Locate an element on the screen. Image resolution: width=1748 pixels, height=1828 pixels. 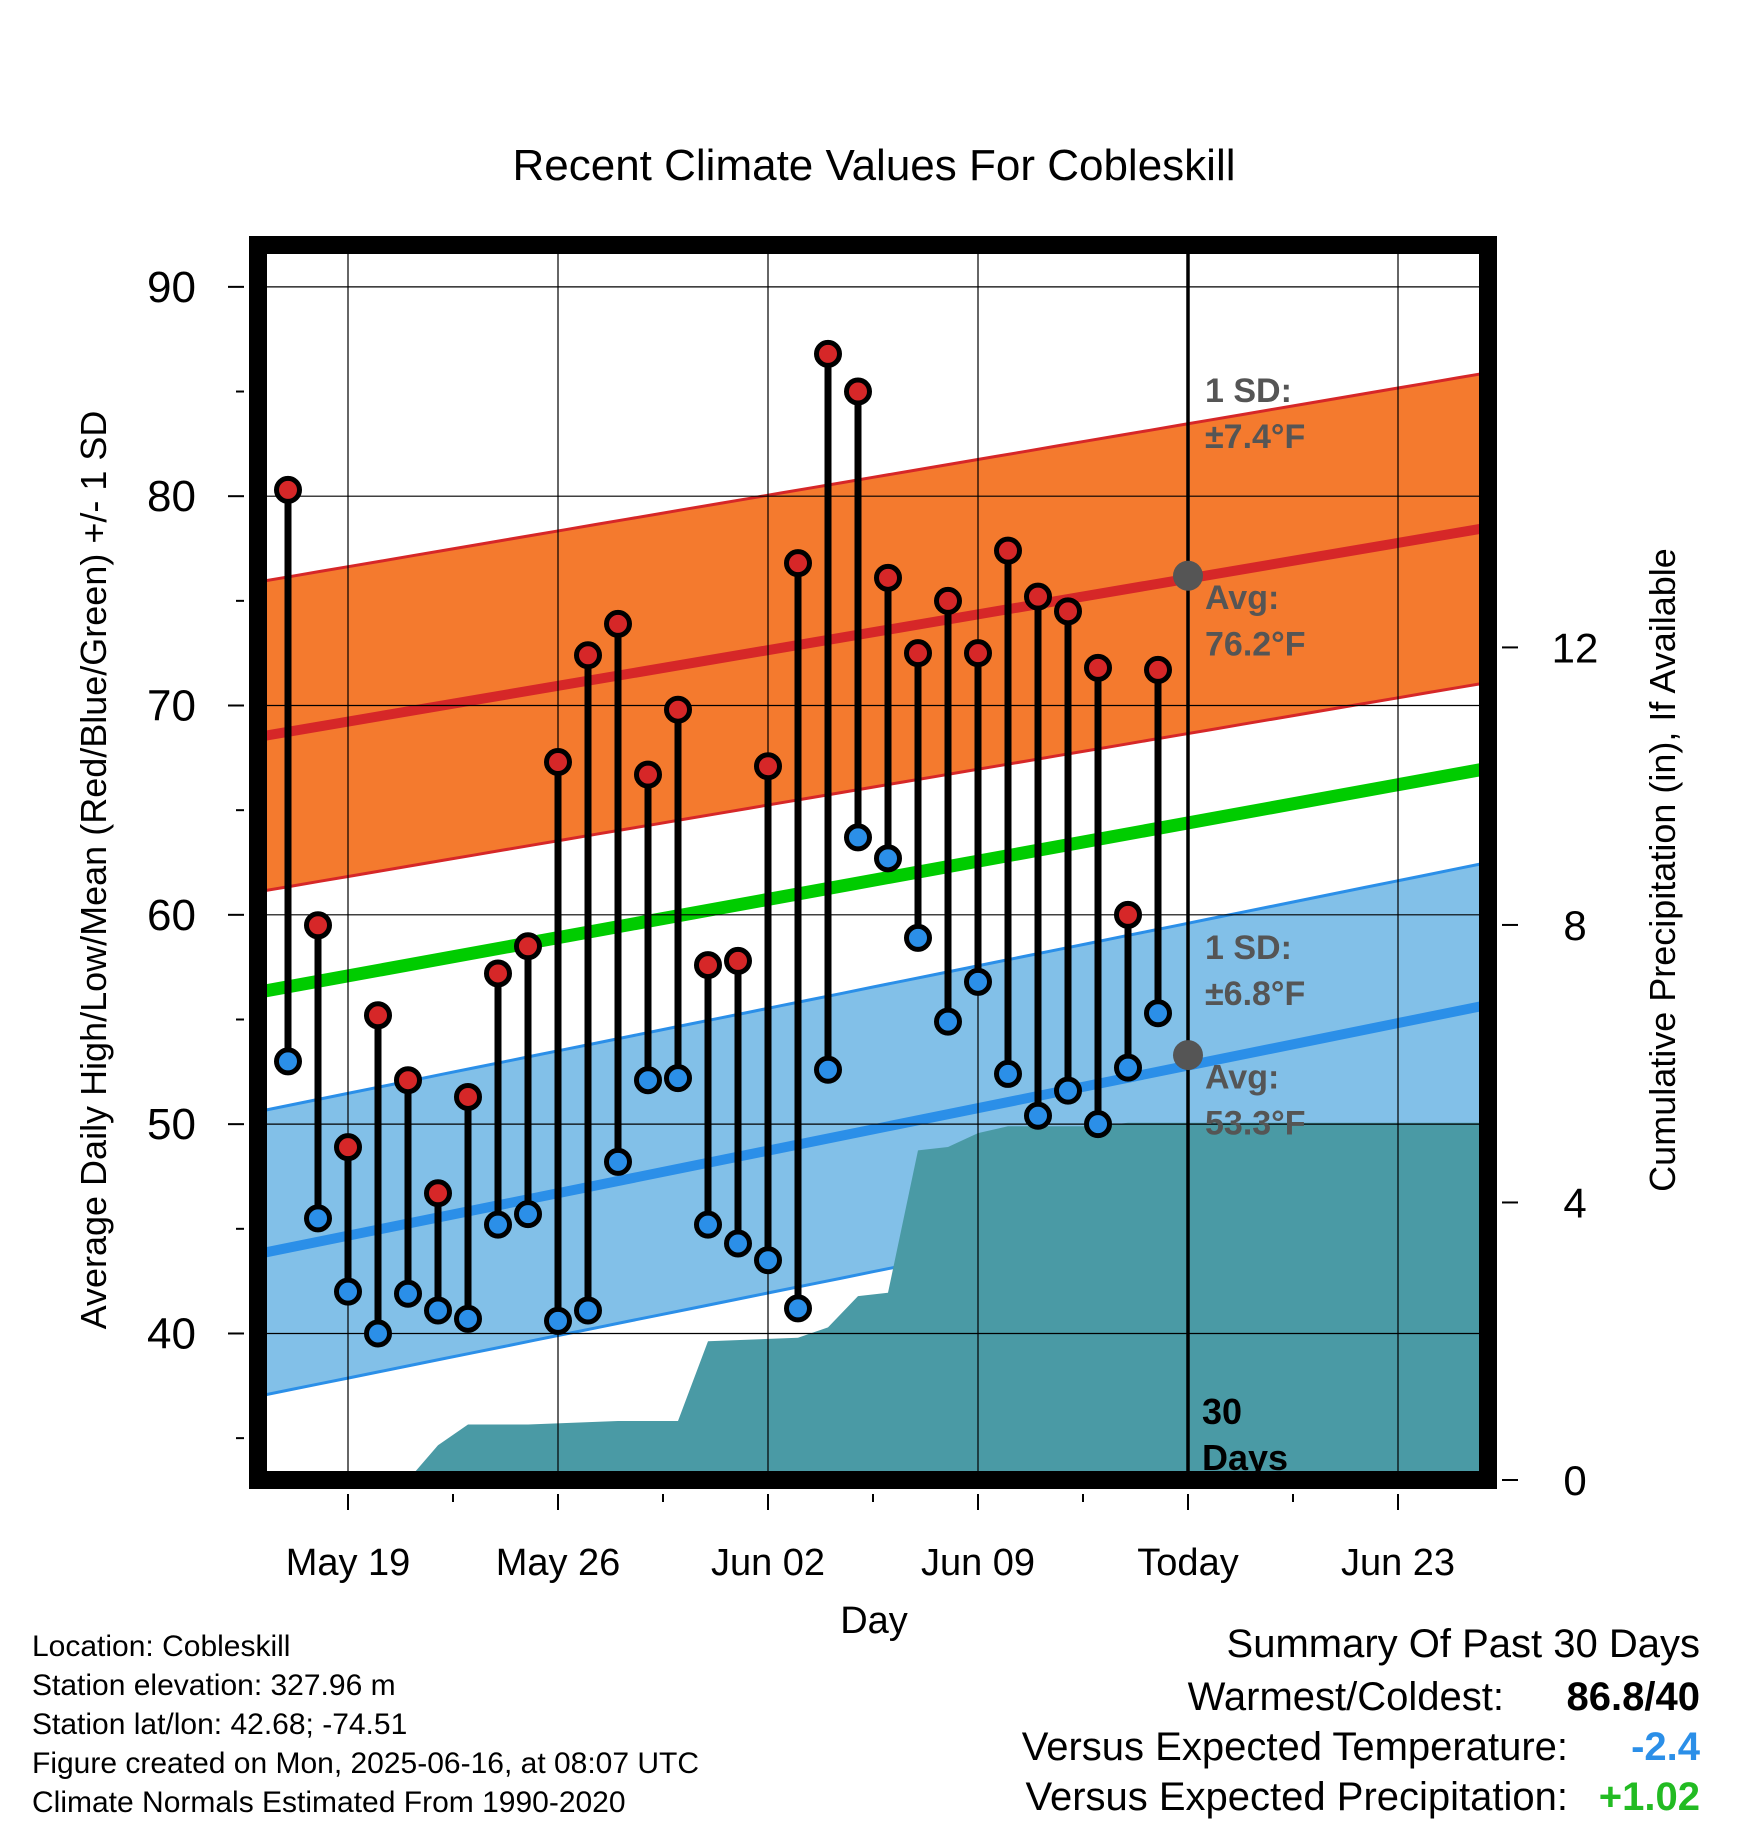
mean-normal-line is located at coordinates (873, 880).